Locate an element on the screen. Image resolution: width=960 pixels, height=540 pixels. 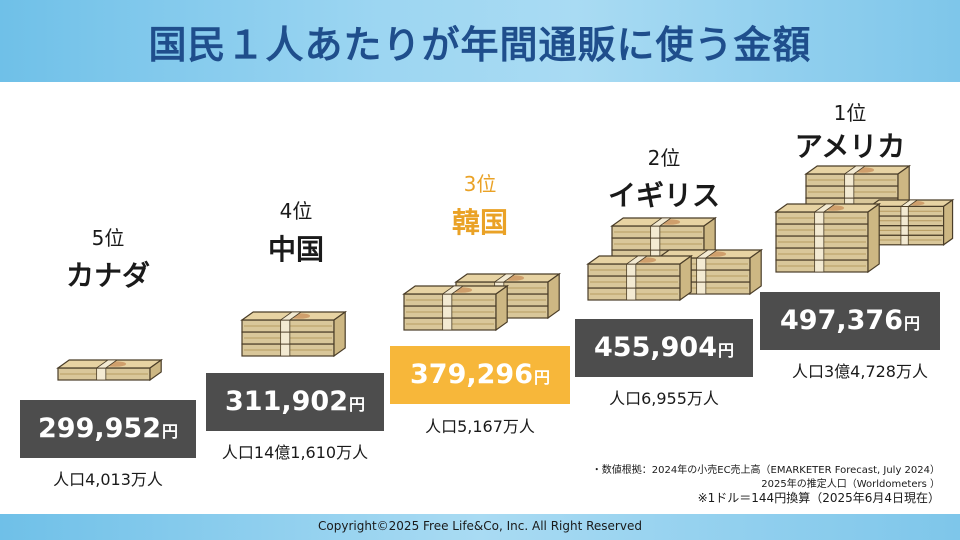
population-label: 人口4,013万人 is located at coordinates (108, 479).